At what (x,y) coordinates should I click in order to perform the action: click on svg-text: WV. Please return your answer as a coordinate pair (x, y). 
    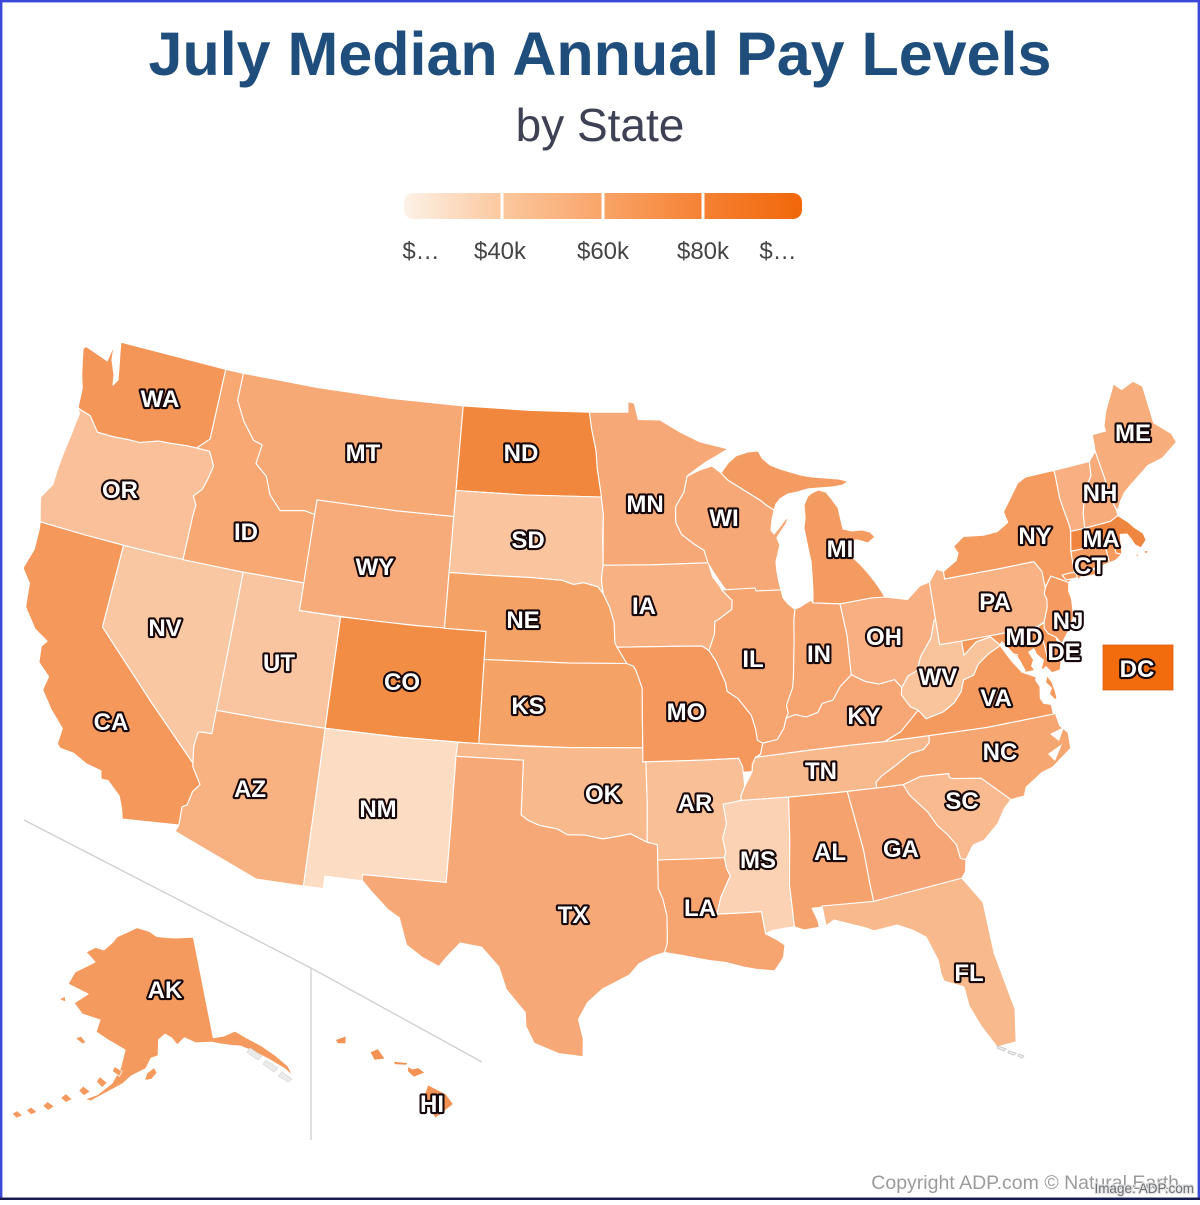
    Looking at the image, I should click on (938, 677).